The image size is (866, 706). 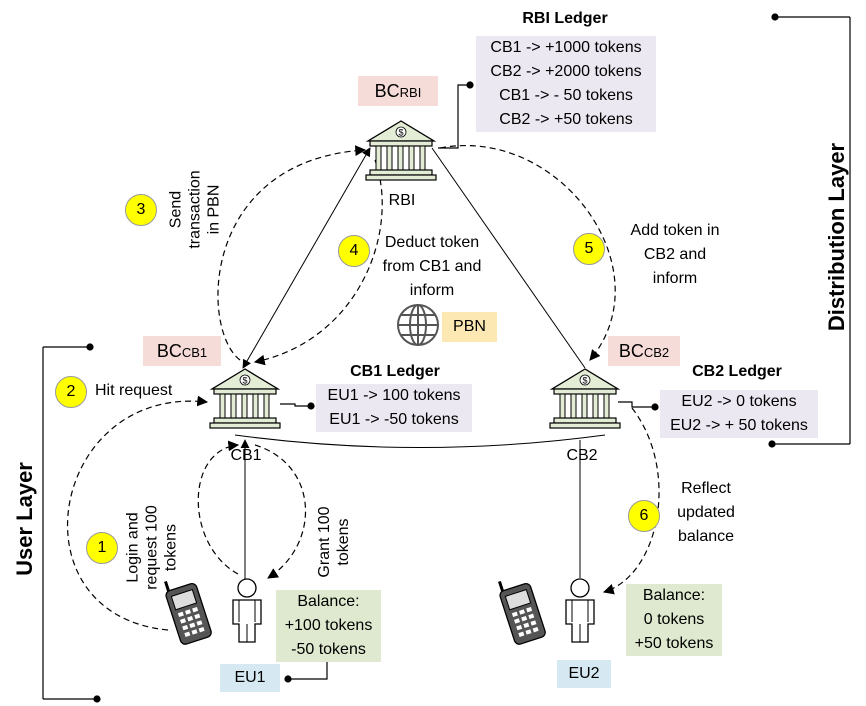 I want to click on cb1-ledger-entry: EU1 -> 100 tokens, so click(x=394, y=395).